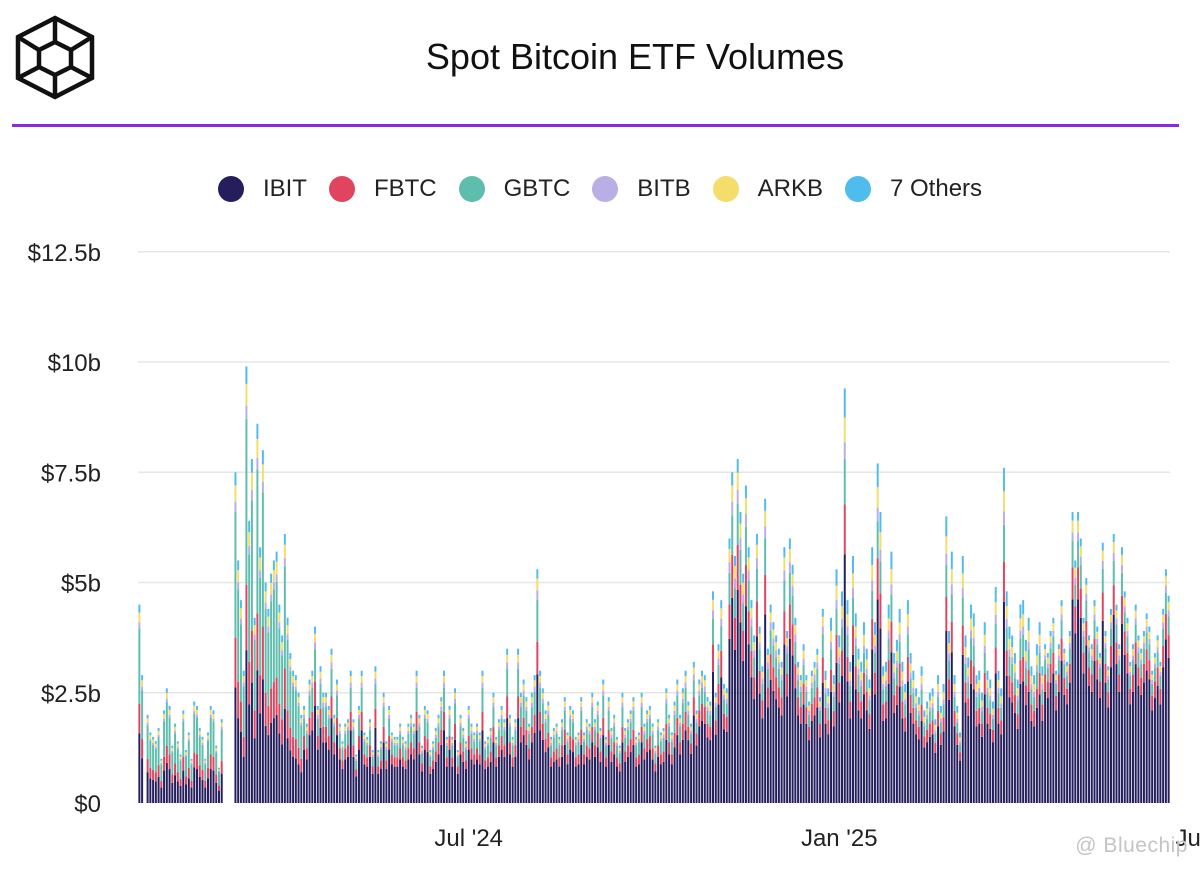 The height and width of the screenshot is (872, 1200). I want to click on legend-item: ARKB, so click(767, 189).